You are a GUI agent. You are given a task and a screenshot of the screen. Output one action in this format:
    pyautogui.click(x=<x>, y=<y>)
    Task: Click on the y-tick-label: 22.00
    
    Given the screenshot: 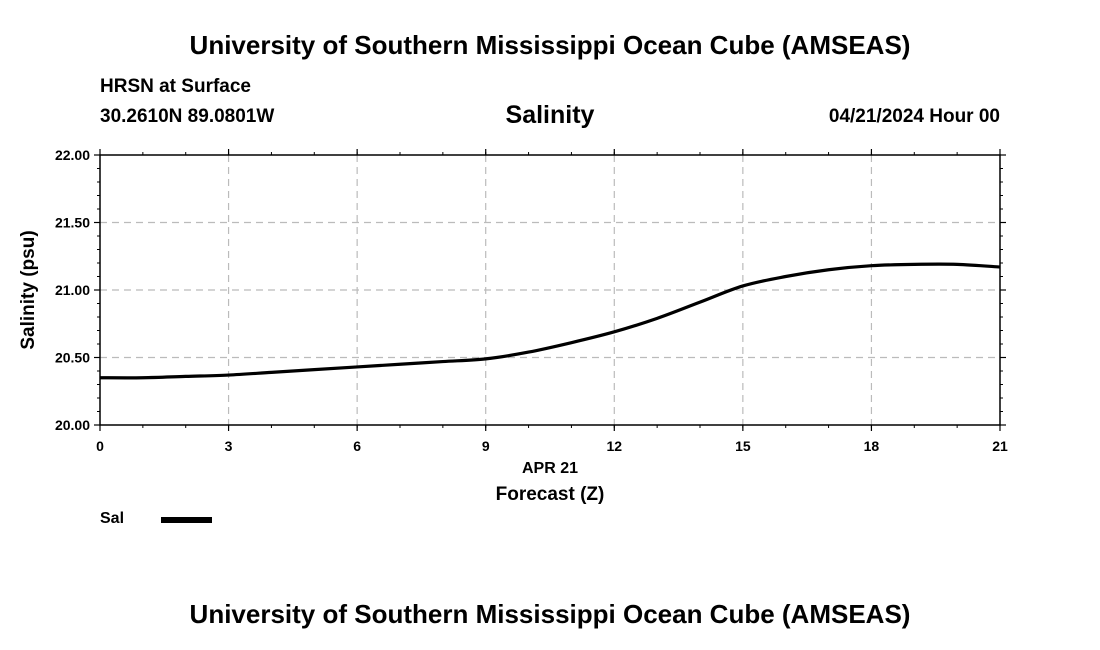 What is the action you would take?
    pyautogui.click(x=72, y=155)
    